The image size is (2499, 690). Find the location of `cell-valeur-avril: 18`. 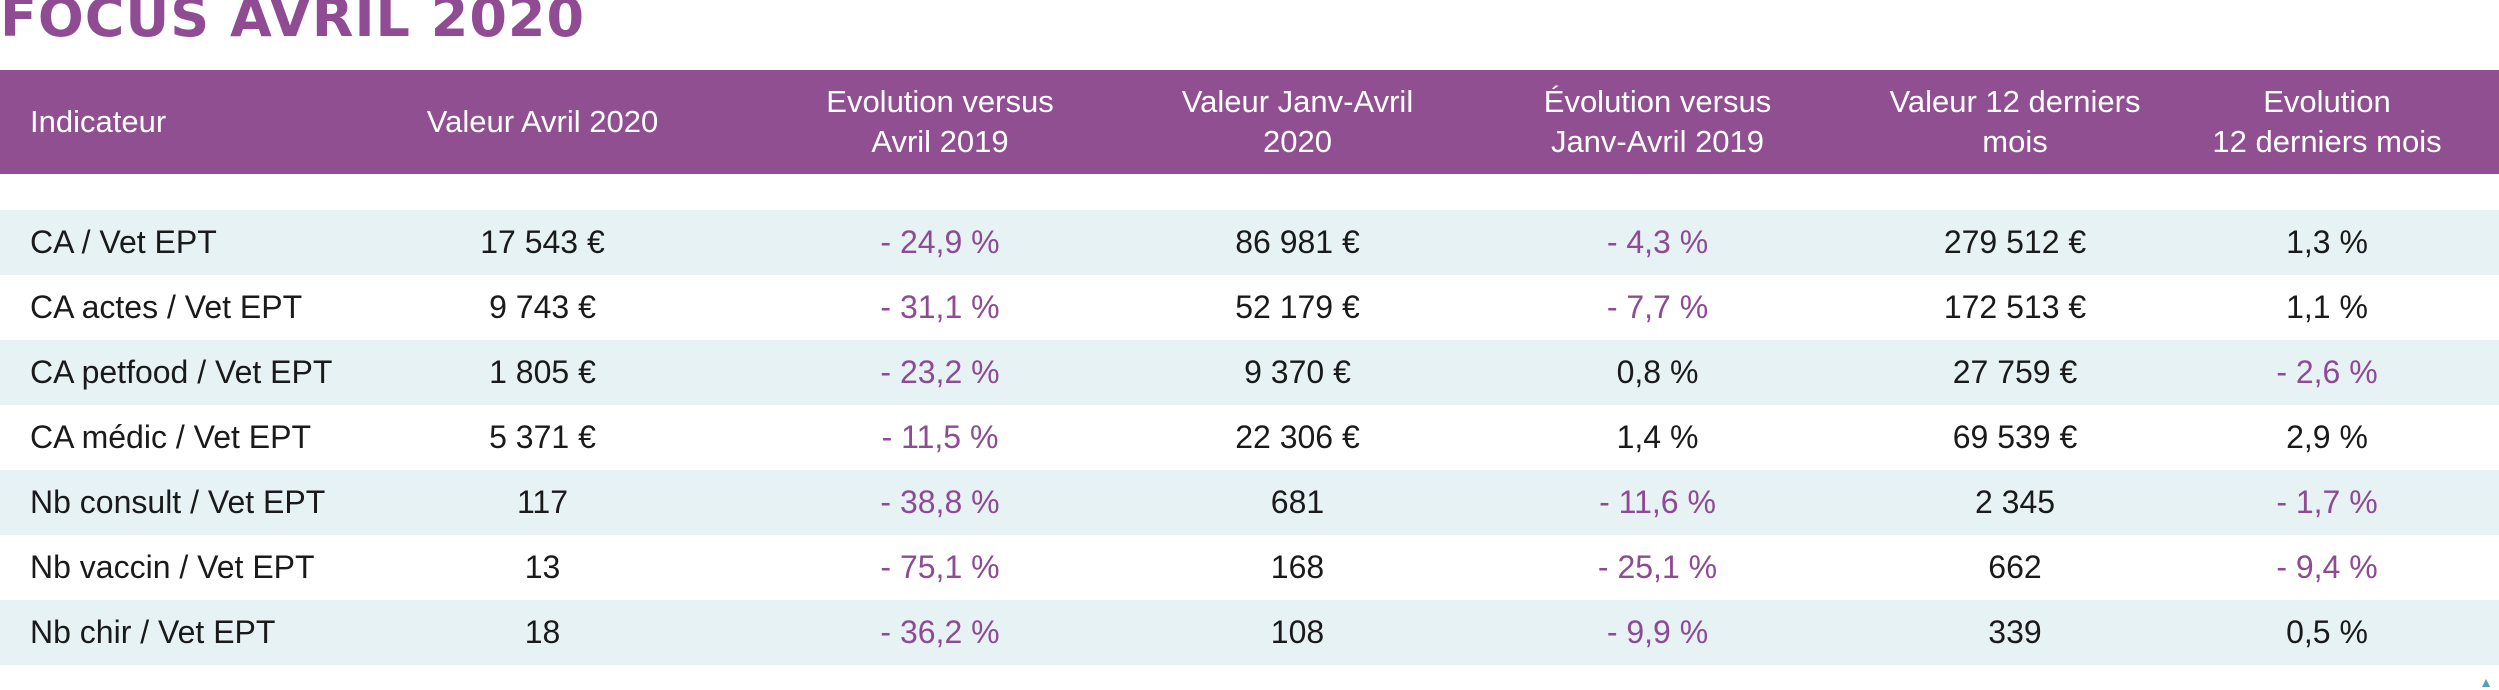

cell-valeur-avril: 18 is located at coordinates (542, 632).